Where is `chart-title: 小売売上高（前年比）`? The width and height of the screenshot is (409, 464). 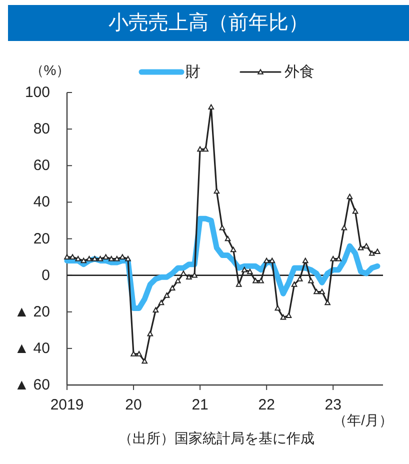 chart-title: 小売売上高（前年比） is located at coordinates (208, 22).